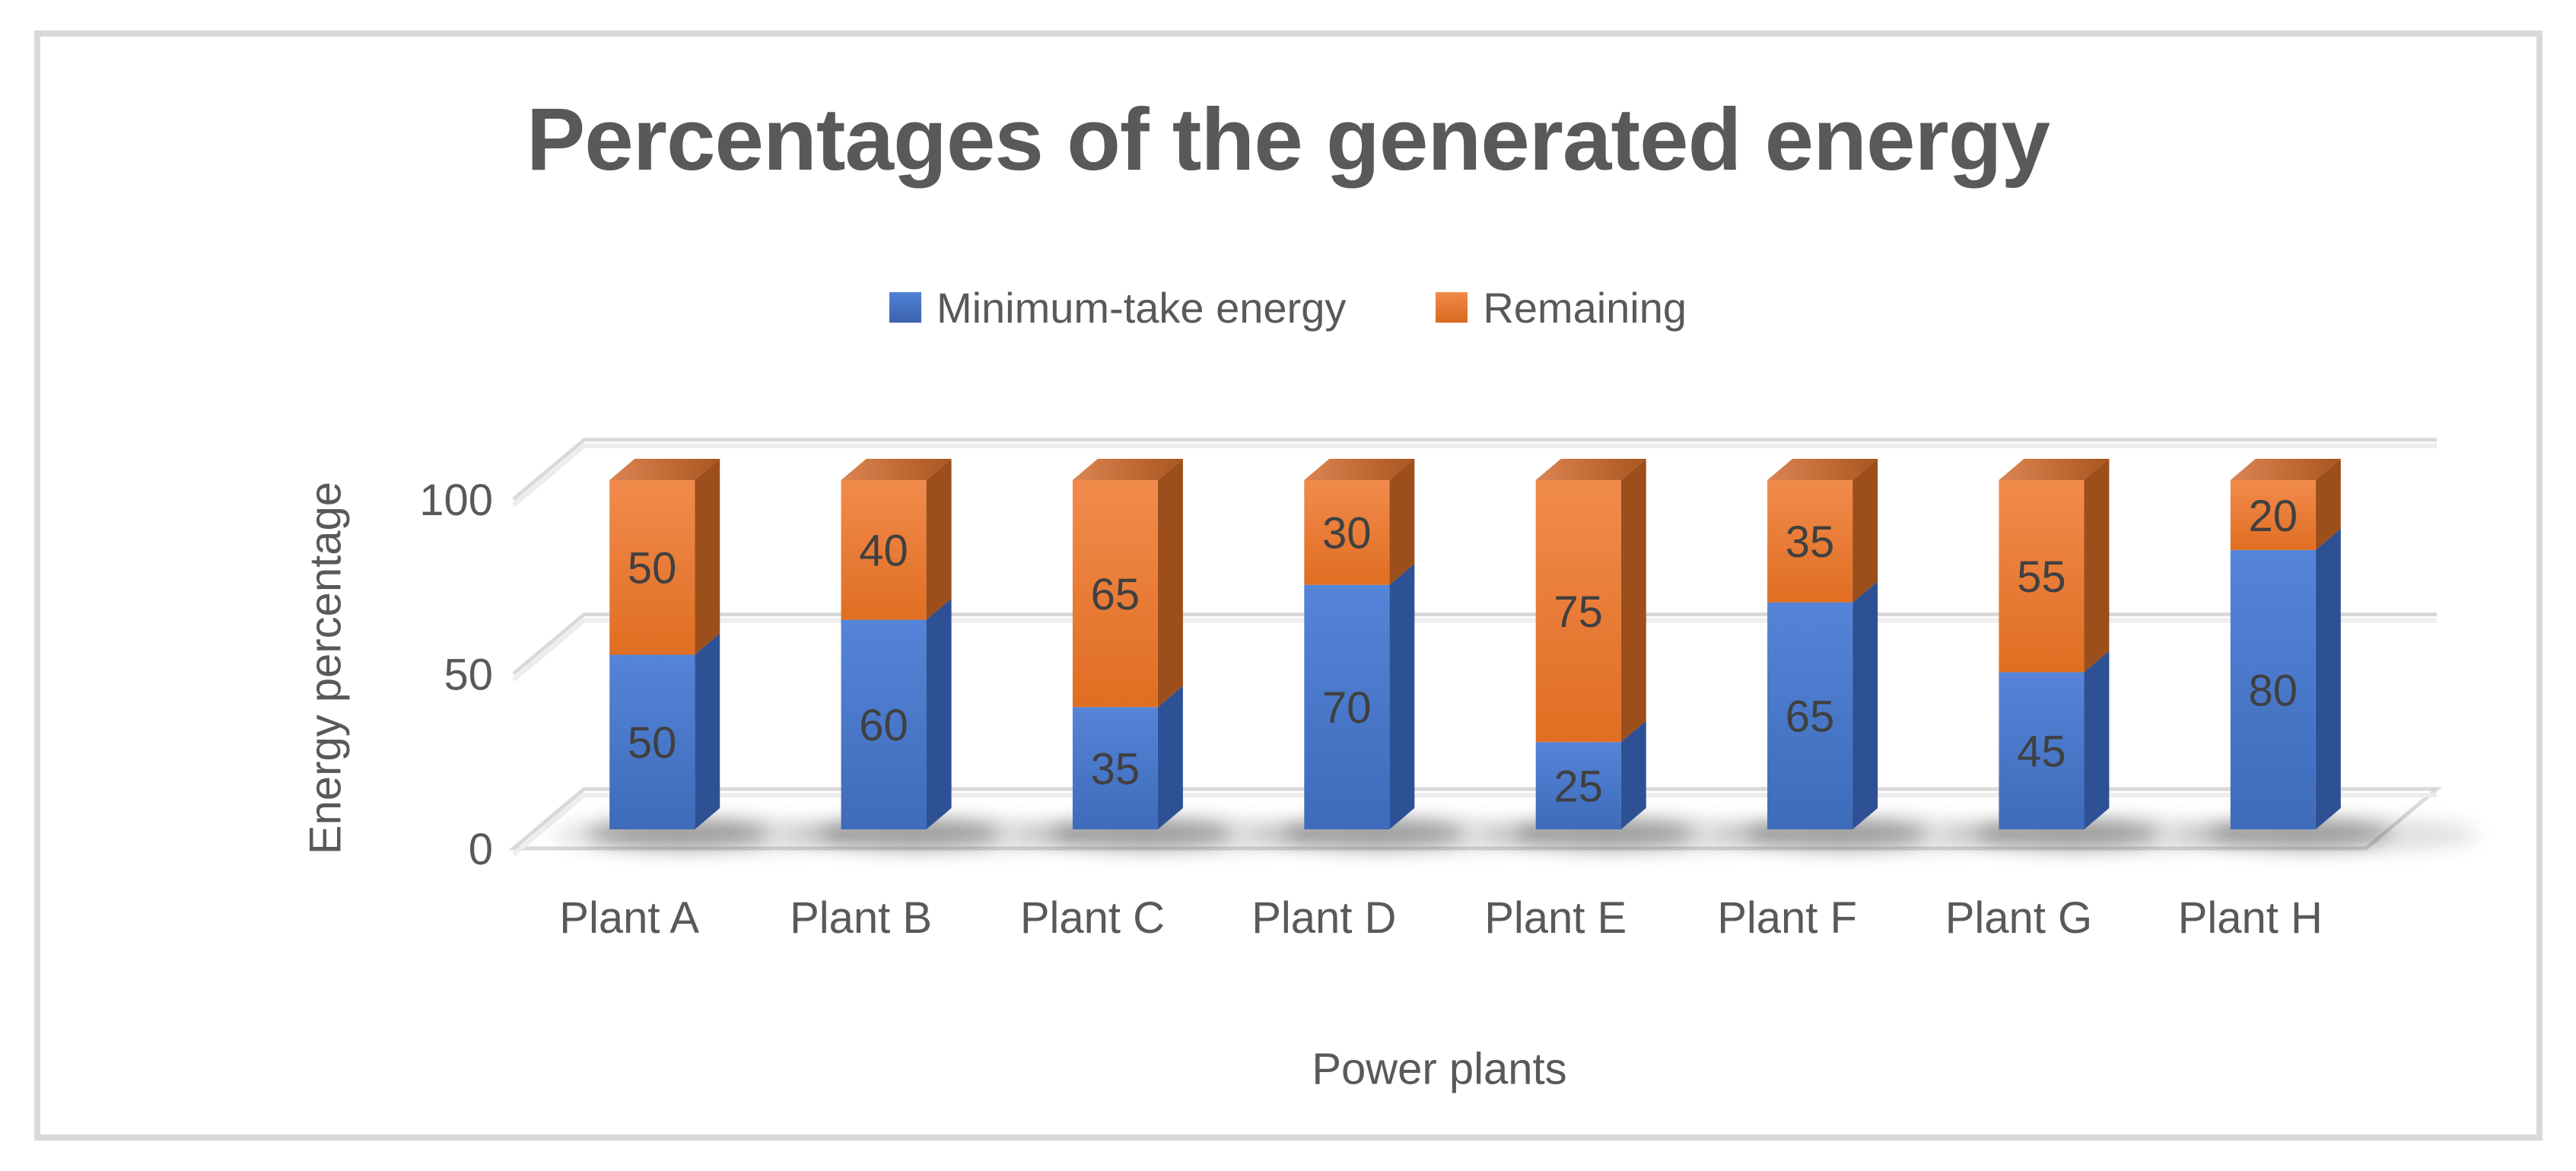  I want to click on data-label-remaining-plant-c: 65, so click(1115, 594).